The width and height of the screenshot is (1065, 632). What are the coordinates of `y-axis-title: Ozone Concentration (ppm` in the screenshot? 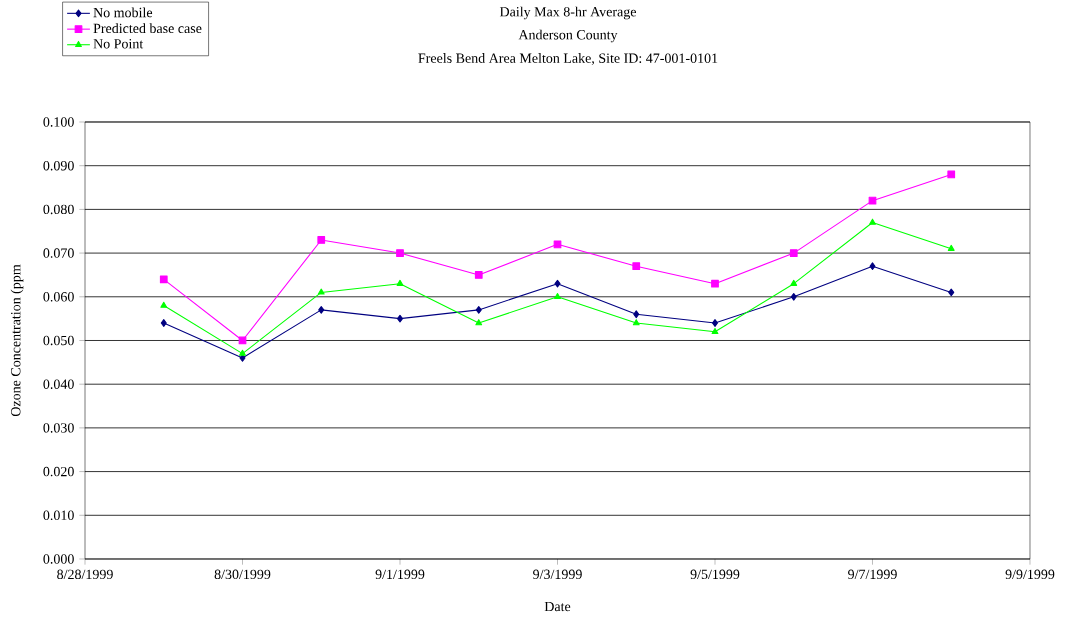 It's located at (17, 340).